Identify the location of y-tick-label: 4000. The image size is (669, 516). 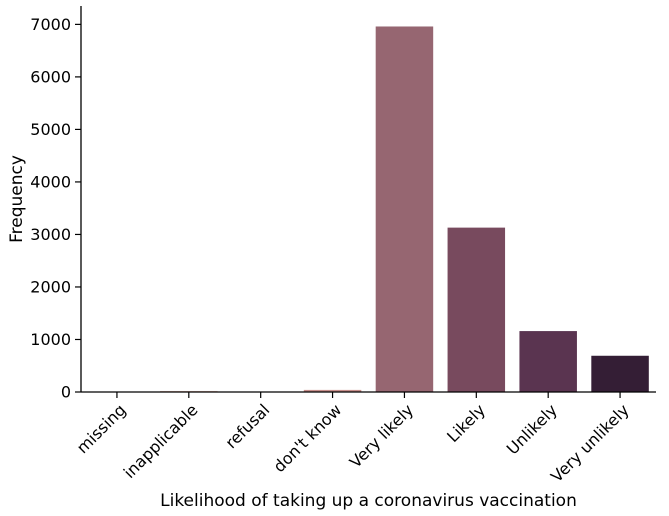
(50, 181).